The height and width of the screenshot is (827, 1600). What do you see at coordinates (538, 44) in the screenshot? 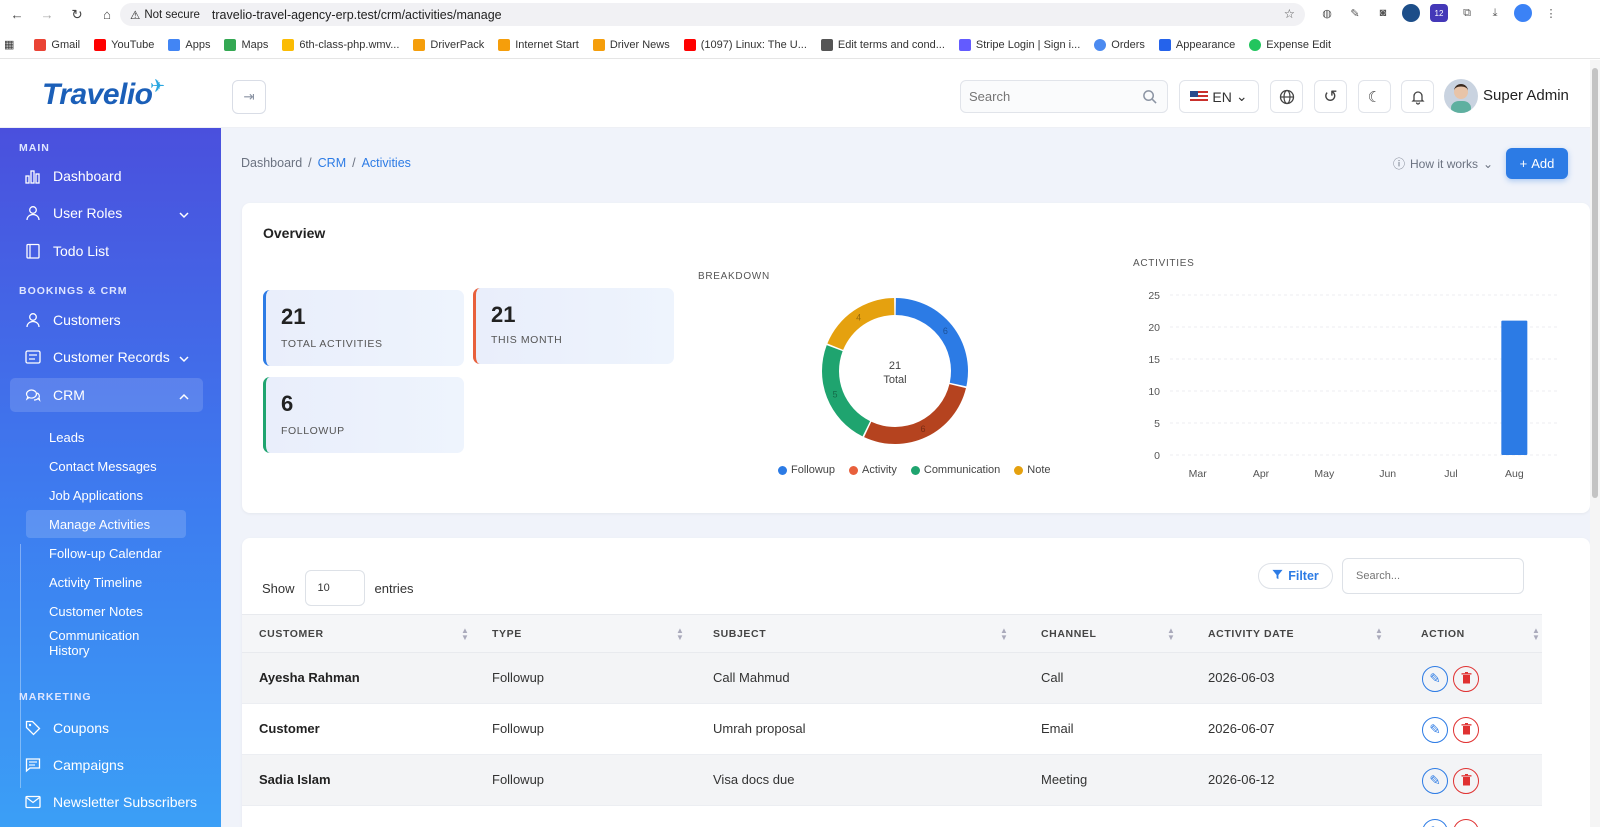
I see `bookmark-item: Internet Start` at bounding box center [538, 44].